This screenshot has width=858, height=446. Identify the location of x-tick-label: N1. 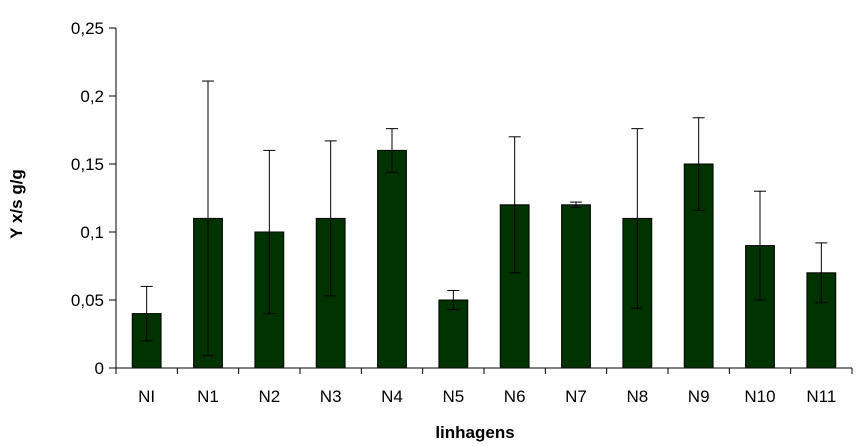
(208, 396).